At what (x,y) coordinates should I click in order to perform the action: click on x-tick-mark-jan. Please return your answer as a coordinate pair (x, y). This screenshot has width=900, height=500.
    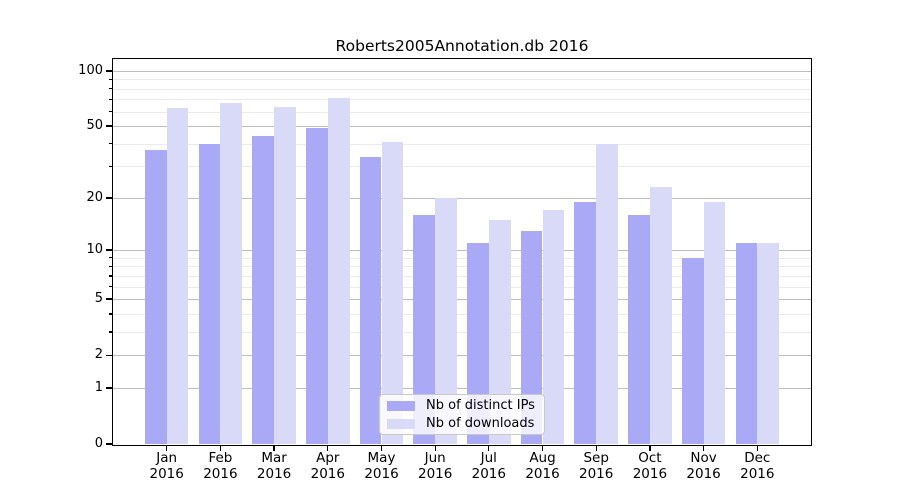
    Looking at the image, I should click on (167, 448).